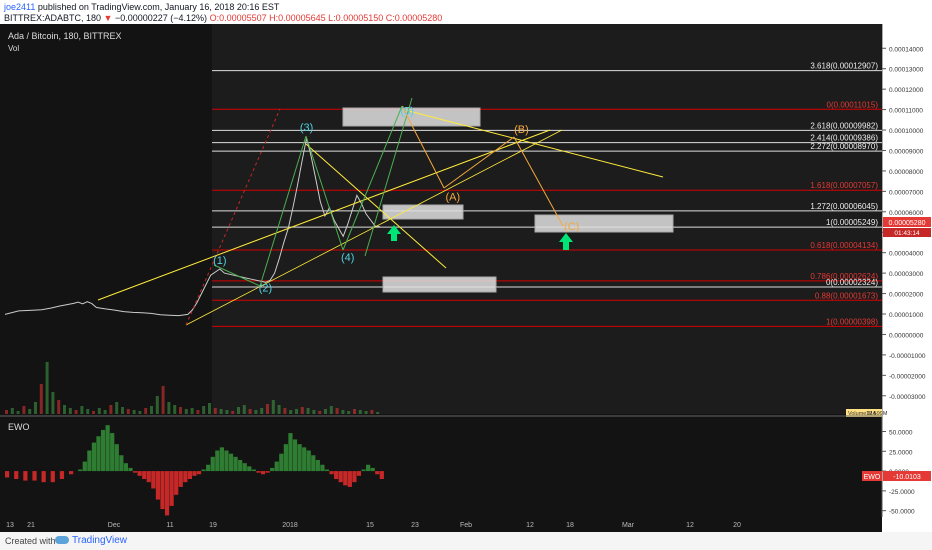 The image size is (932, 550). I want to click on wave4-5-line, so click(372, 178).